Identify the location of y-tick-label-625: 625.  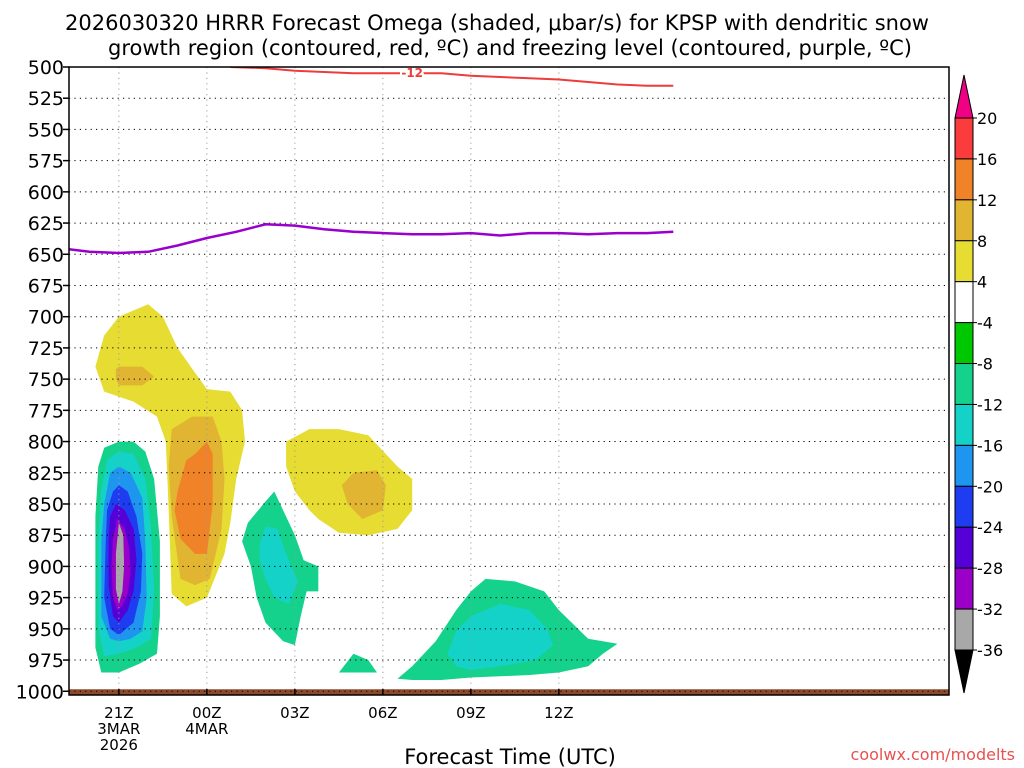
(46, 224).